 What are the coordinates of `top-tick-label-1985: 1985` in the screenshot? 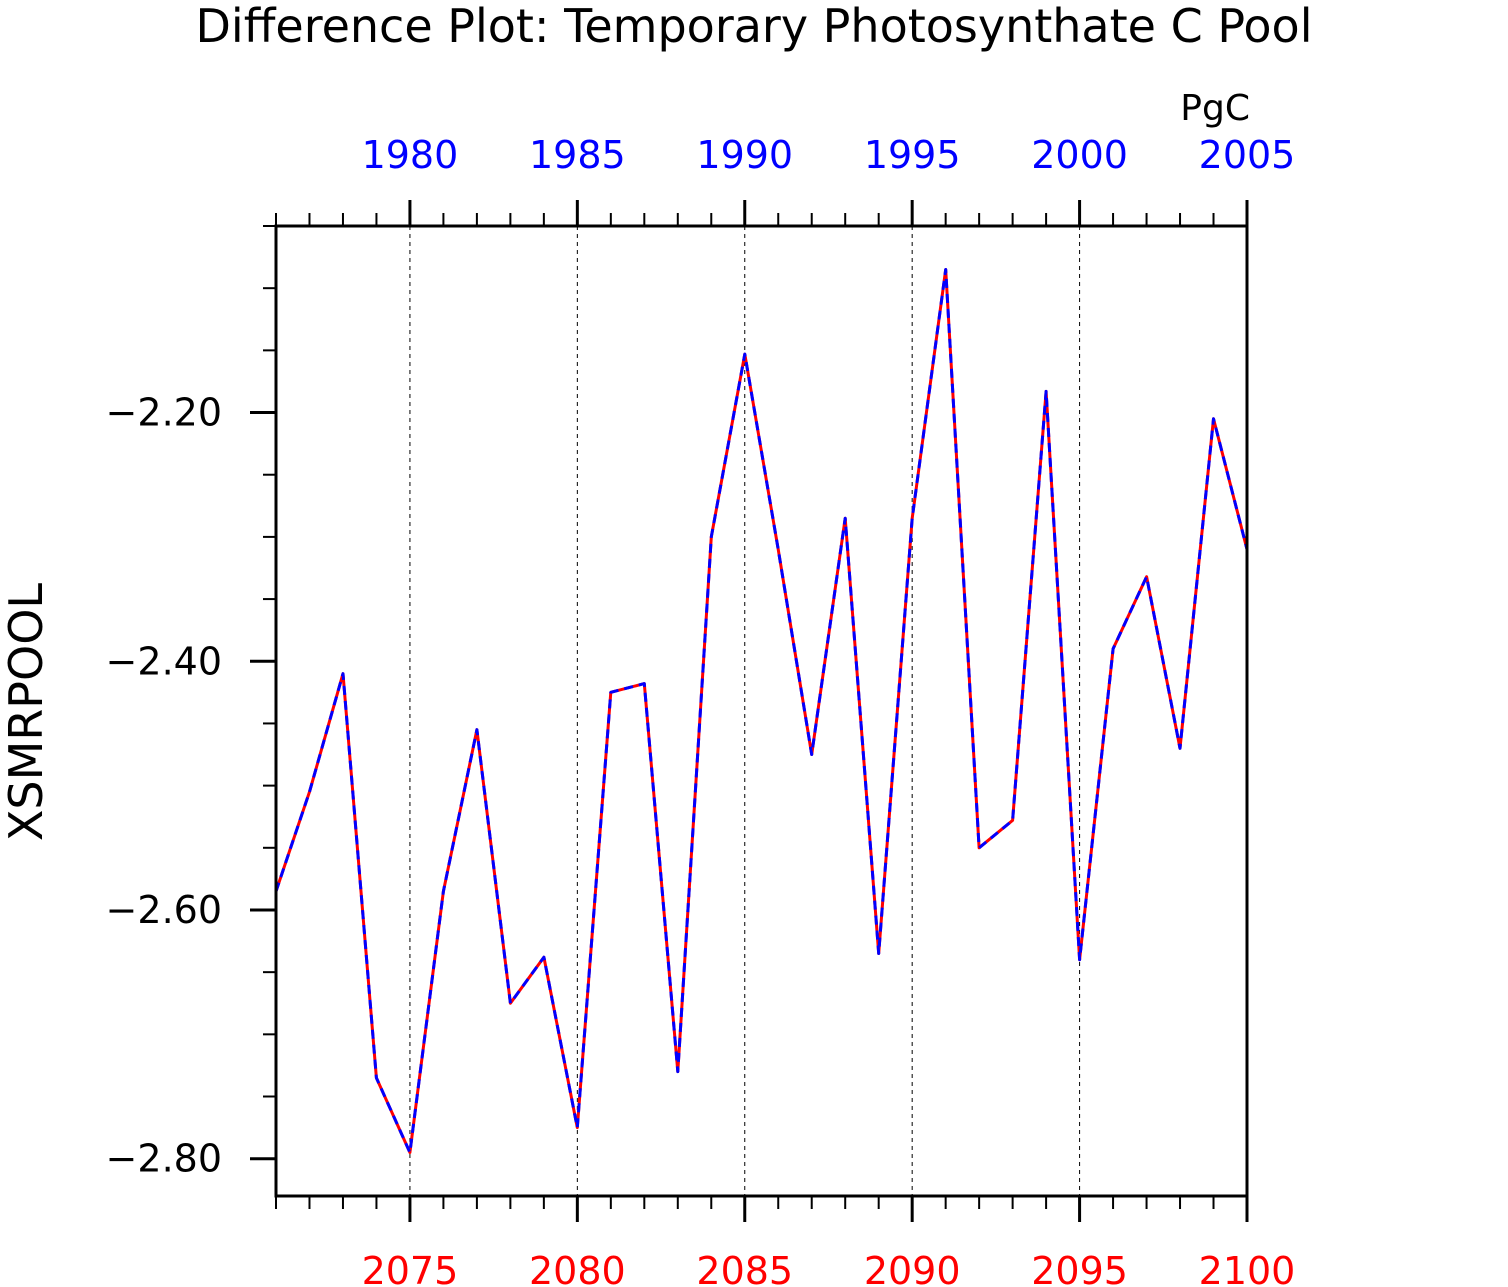 It's located at (577, 155).